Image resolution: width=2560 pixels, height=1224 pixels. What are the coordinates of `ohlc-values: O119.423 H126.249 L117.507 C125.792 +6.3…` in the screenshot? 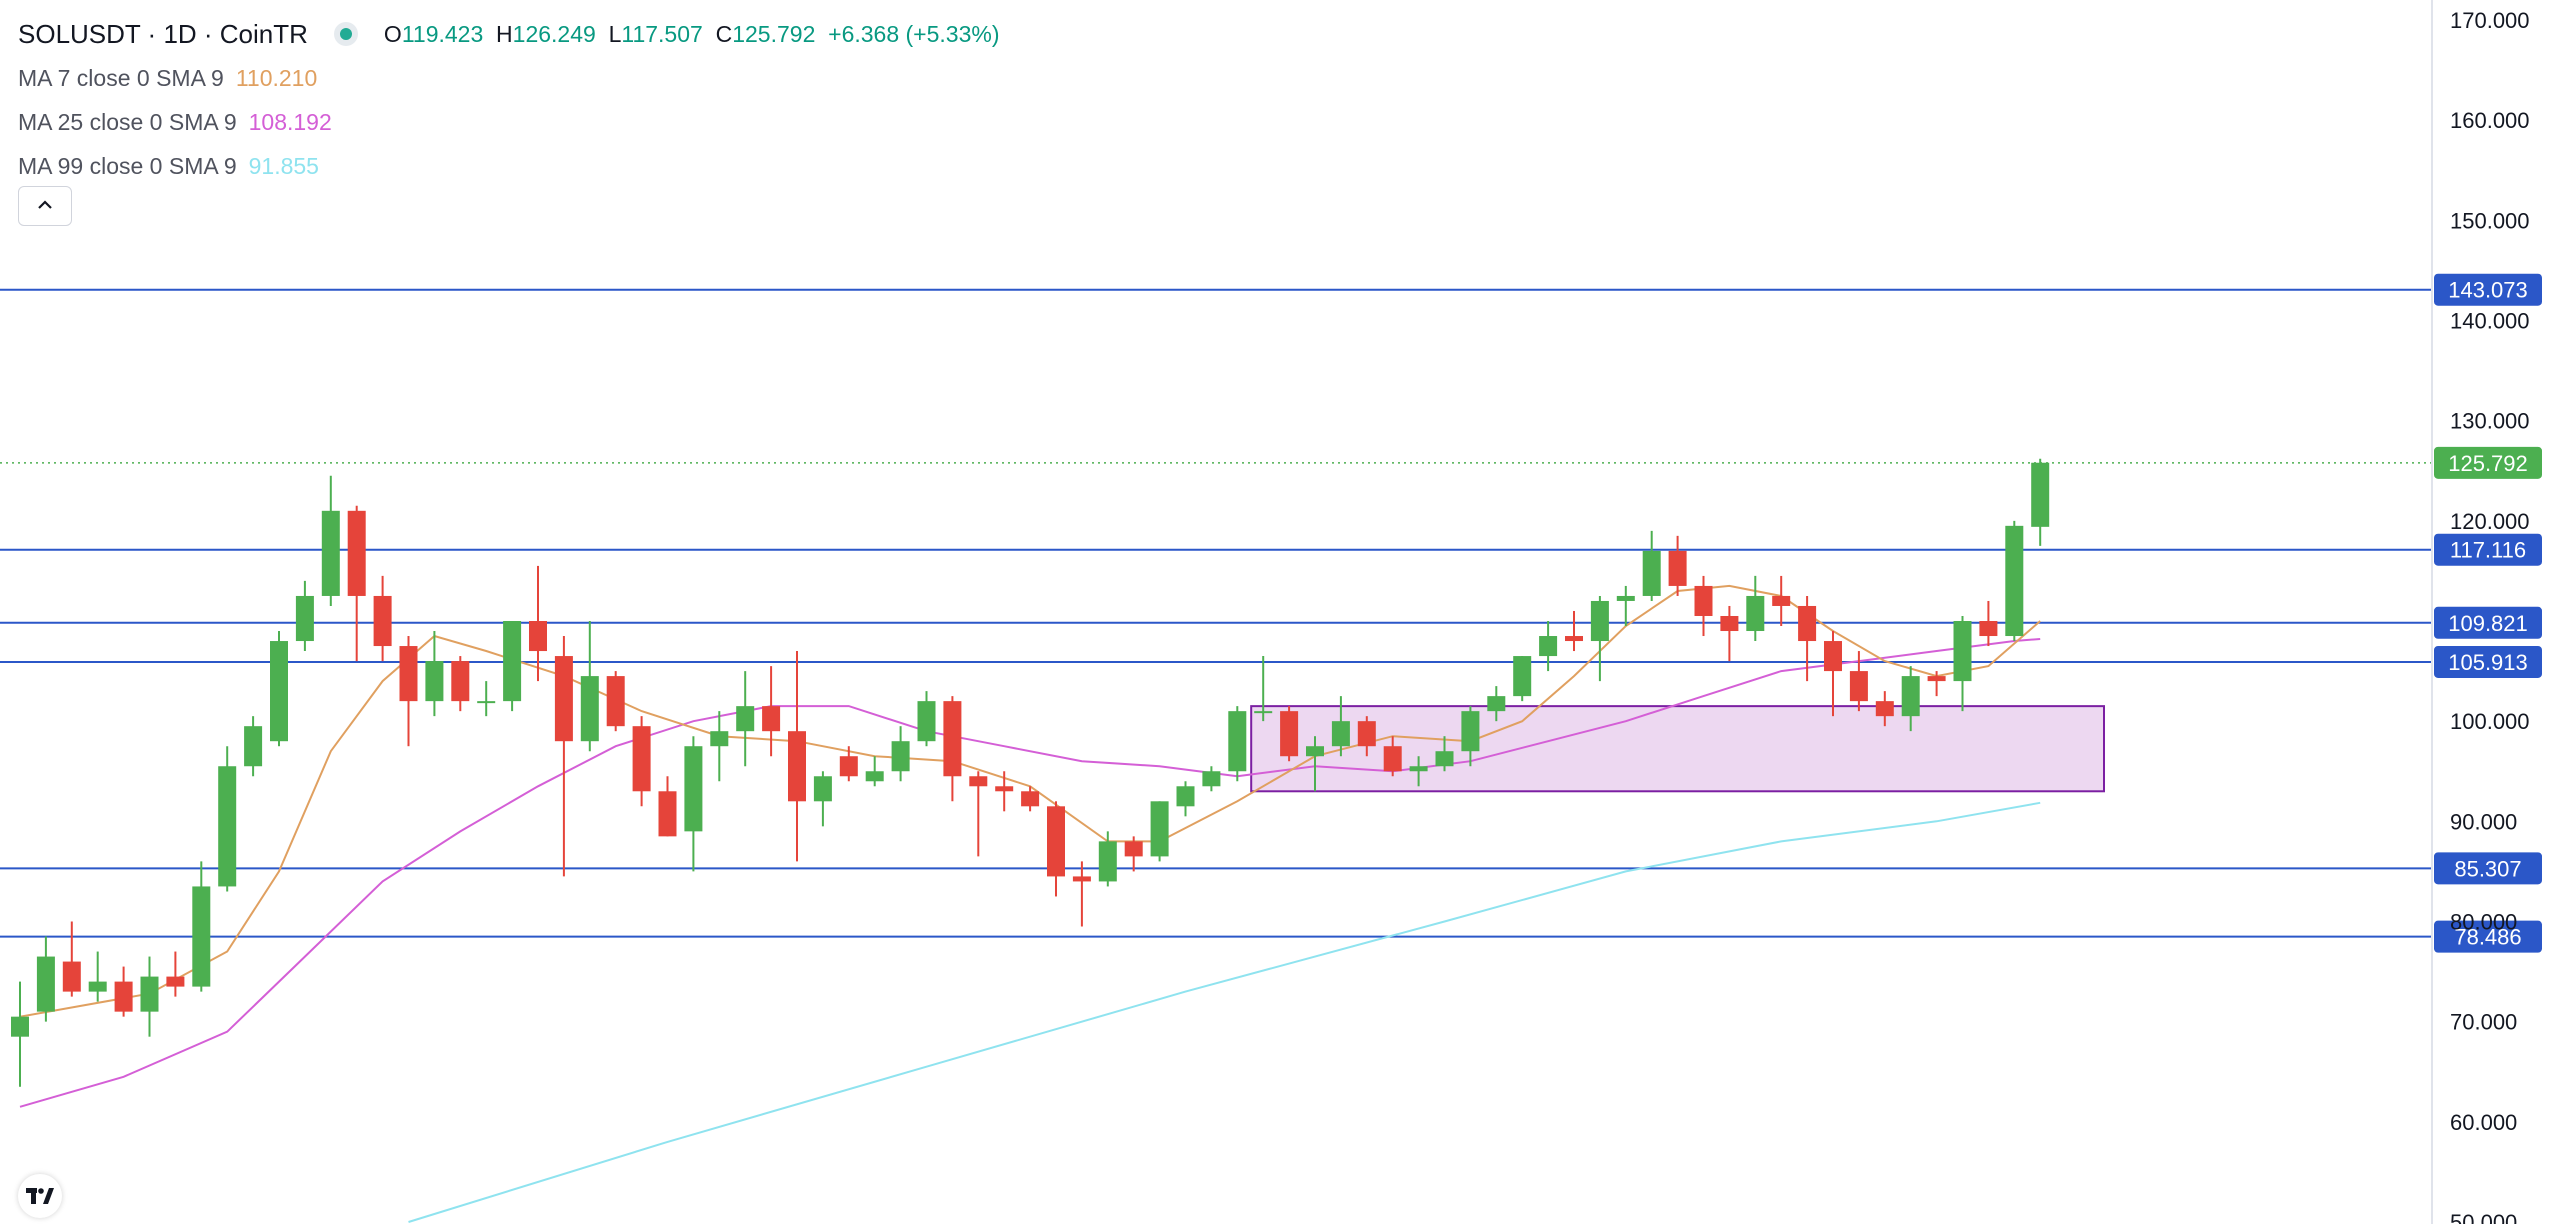 It's located at (691, 34).